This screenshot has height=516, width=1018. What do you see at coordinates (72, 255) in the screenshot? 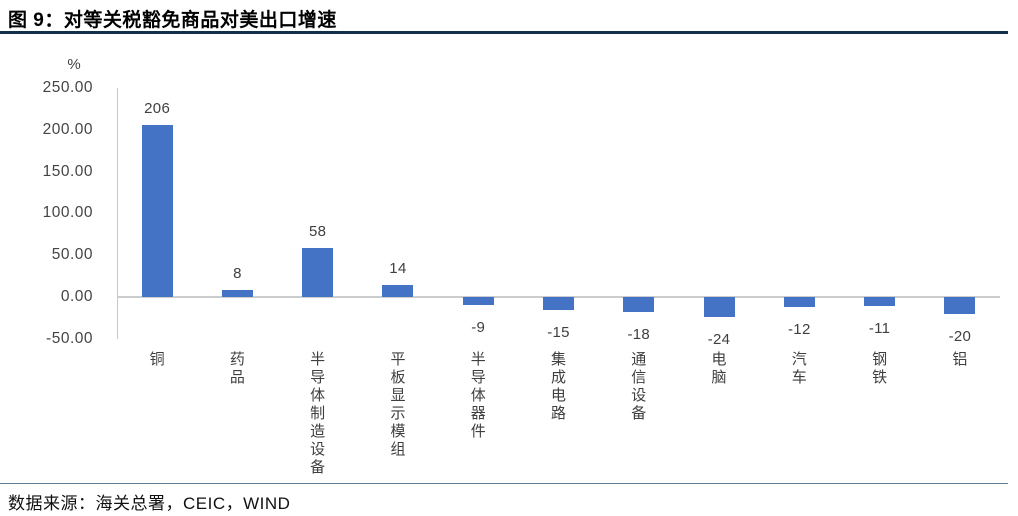
I see `y-tick-label: 50.00` at bounding box center [72, 255].